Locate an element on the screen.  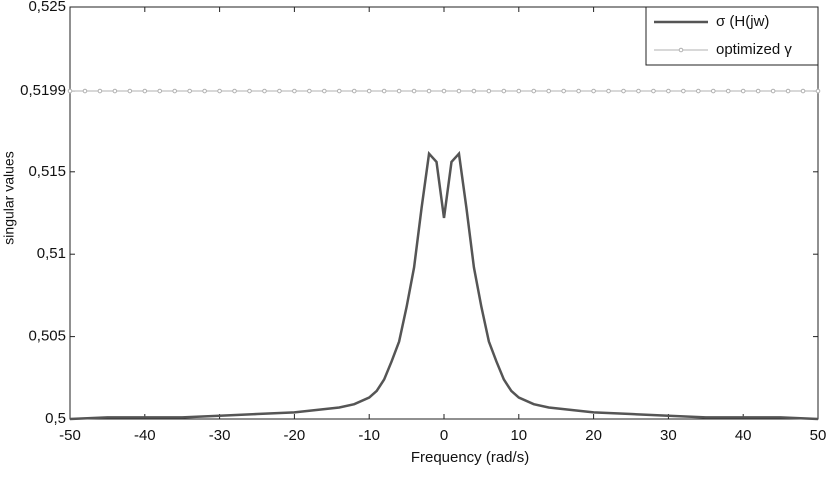
x-tick-label: 0 is located at coordinates (444, 435).